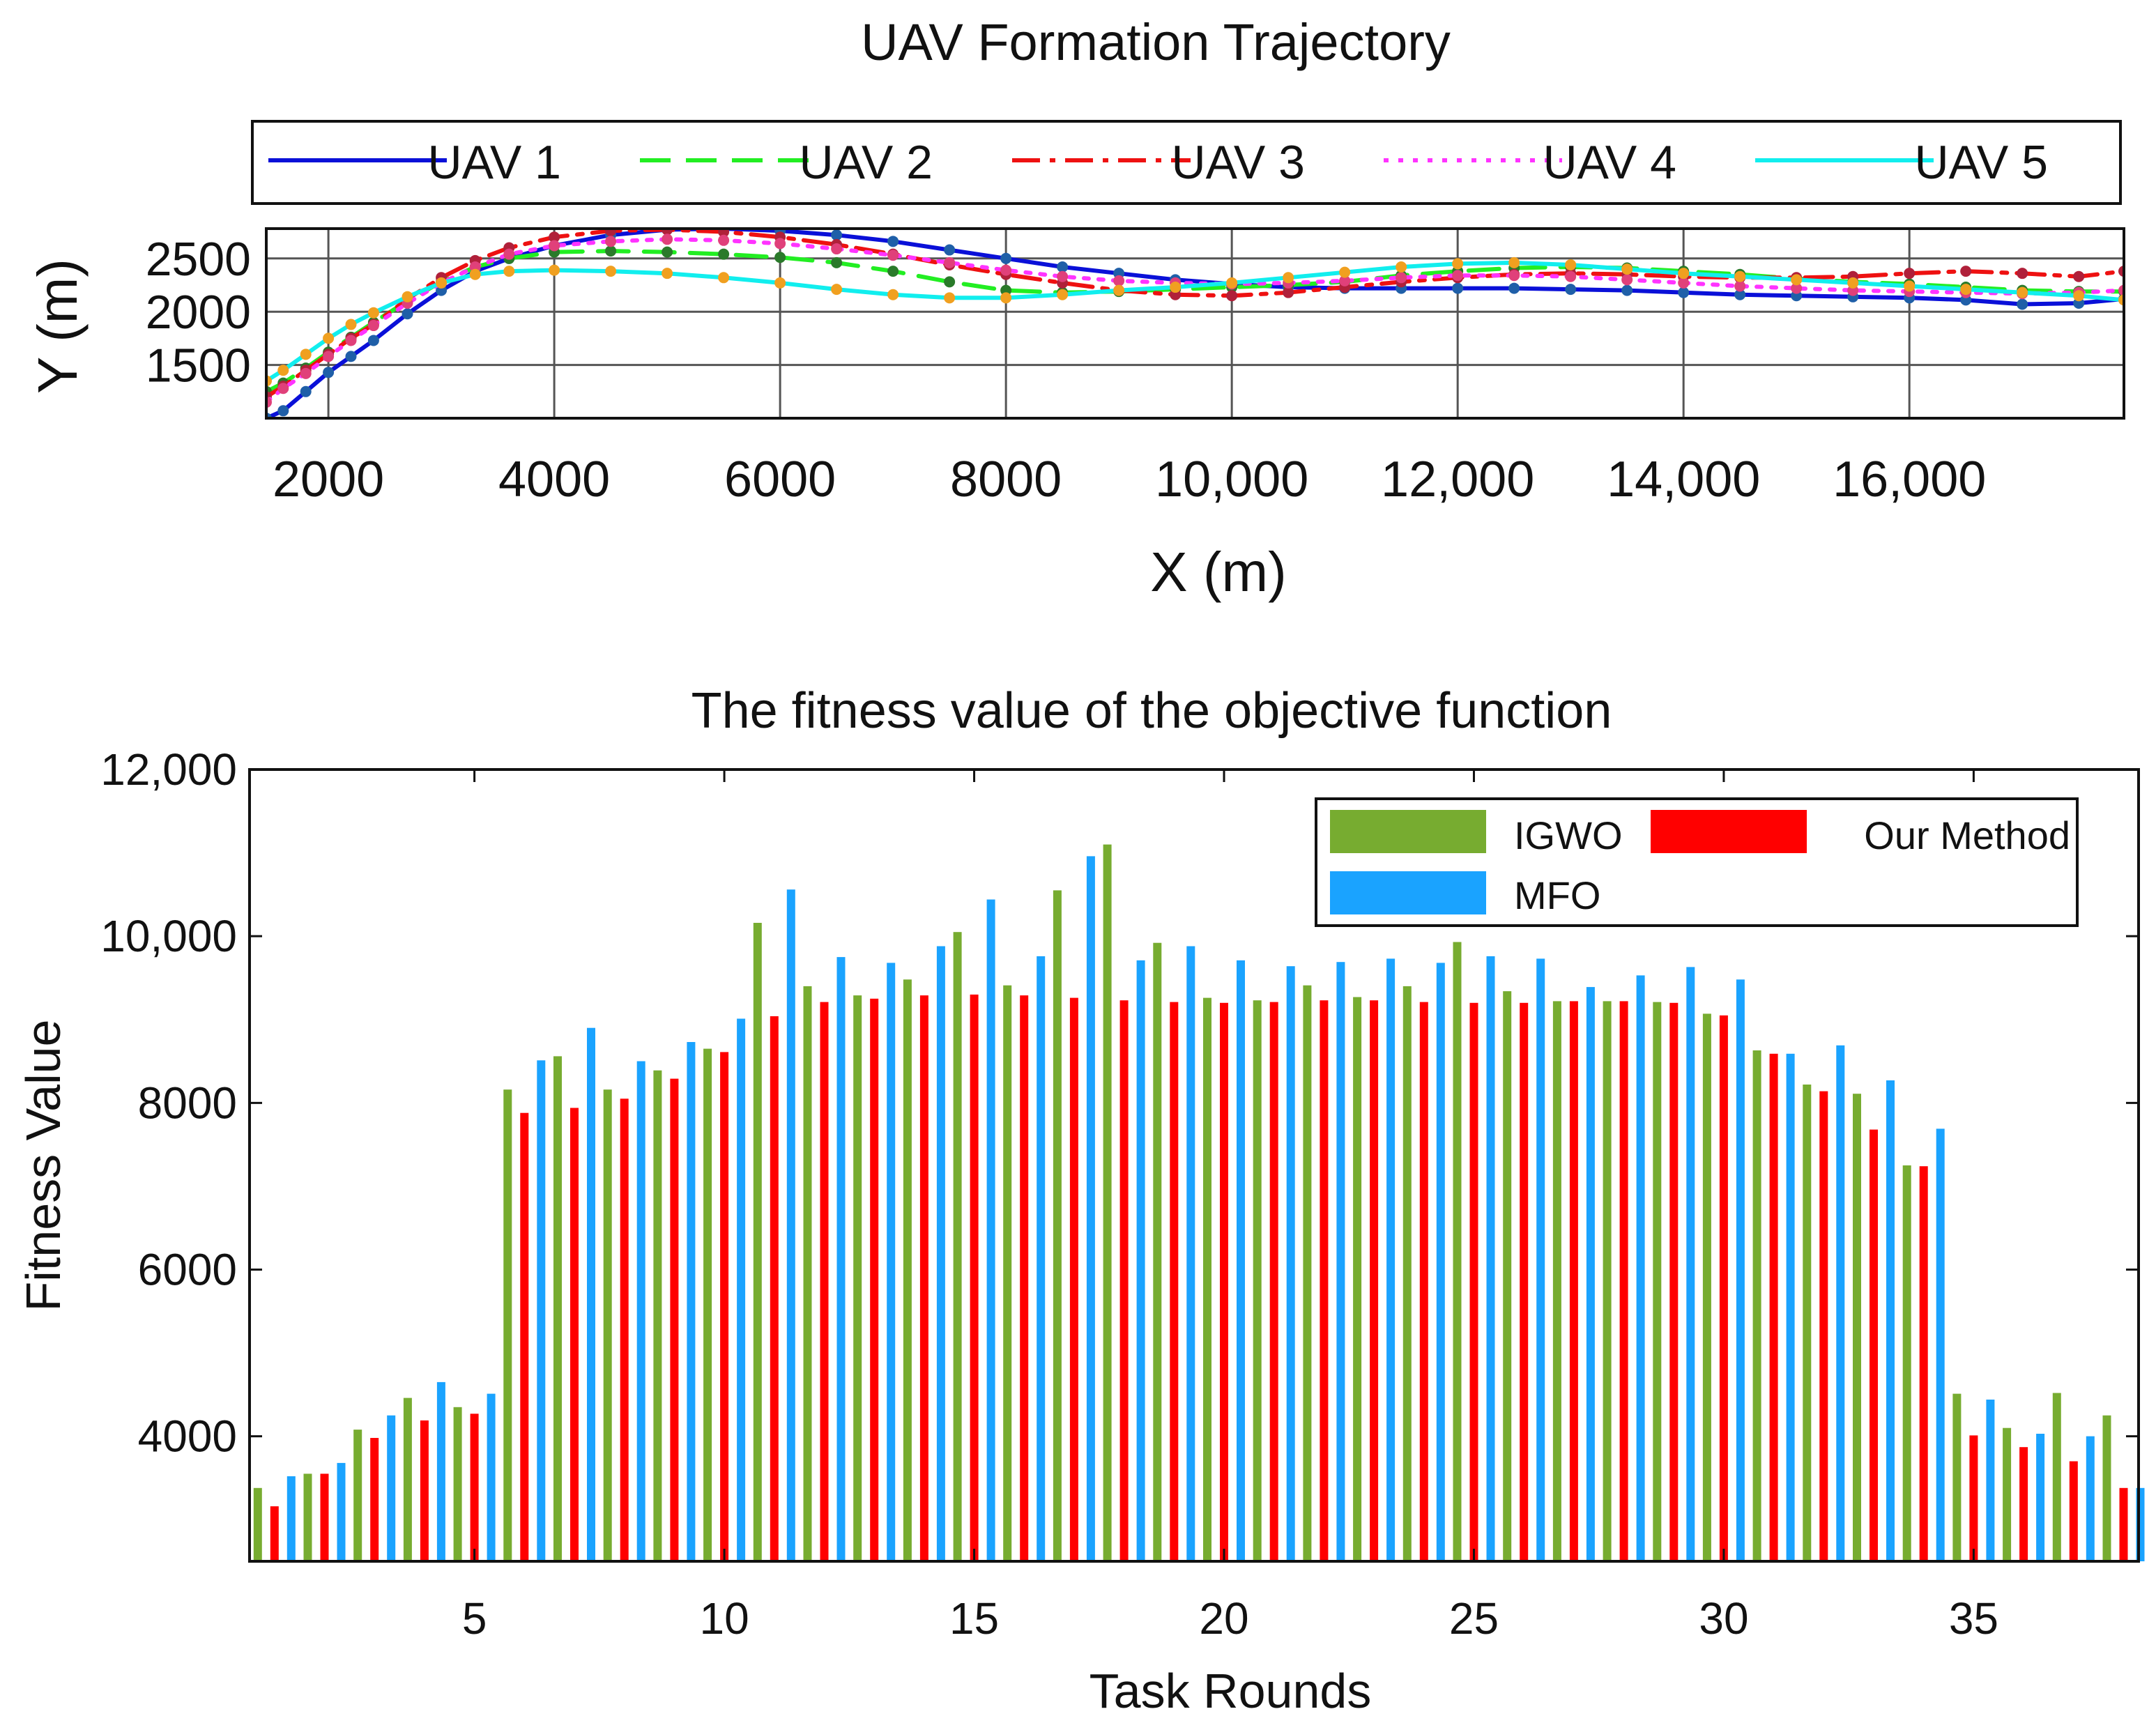 The height and width of the screenshot is (1723, 2156). What do you see at coordinates (57, 326) in the screenshot?
I see `trajectory-y-axis-label: Y (m)` at bounding box center [57, 326].